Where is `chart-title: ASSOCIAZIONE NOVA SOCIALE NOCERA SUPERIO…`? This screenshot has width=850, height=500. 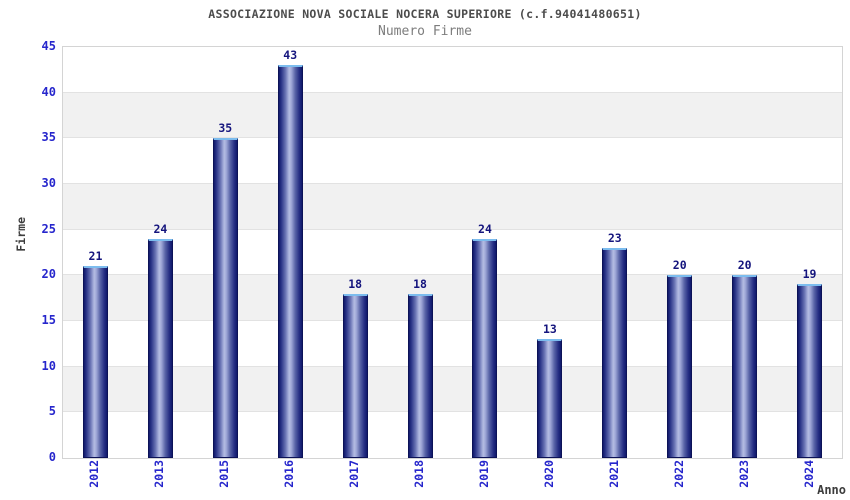
chart-title: ASSOCIAZIONE NOVA SOCIALE NOCERA SUPERIO… is located at coordinates (425, 14).